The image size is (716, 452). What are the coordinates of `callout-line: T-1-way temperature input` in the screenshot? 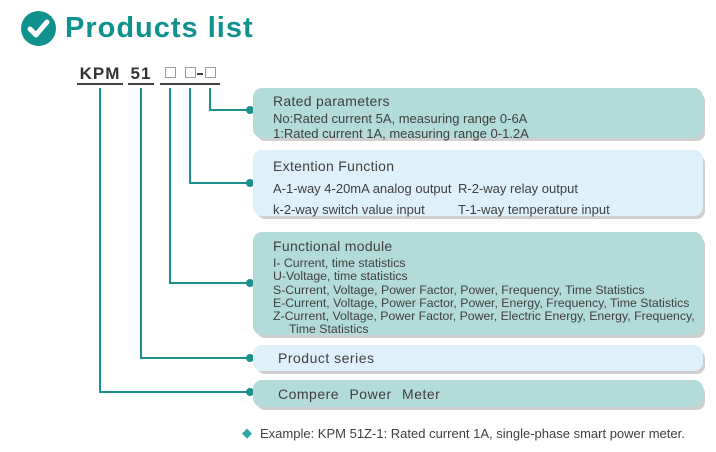 It's located at (534, 209).